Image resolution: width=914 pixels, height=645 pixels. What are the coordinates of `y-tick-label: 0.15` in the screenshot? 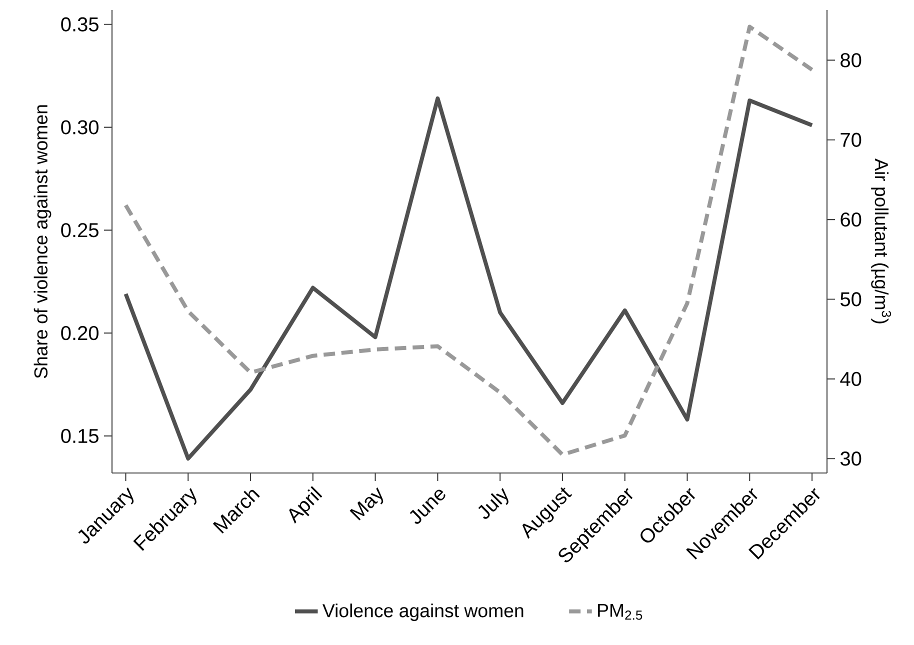 It's located at (79, 436).